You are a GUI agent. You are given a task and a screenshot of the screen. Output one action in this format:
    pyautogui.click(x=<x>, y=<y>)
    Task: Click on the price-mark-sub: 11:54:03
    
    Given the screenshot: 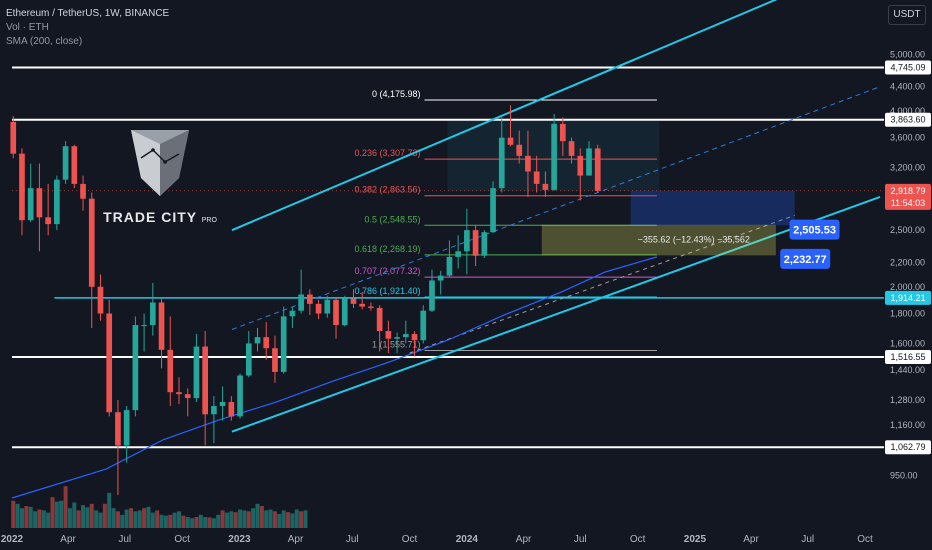 What is the action you would take?
    pyautogui.click(x=908, y=203)
    